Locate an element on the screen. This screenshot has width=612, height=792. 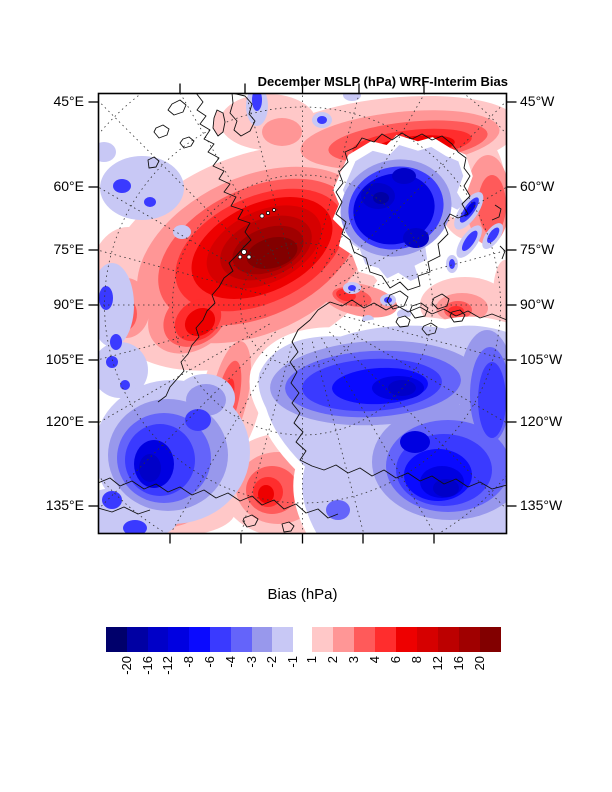
axis-label-right-0: 45°W is located at coordinates (537, 101).